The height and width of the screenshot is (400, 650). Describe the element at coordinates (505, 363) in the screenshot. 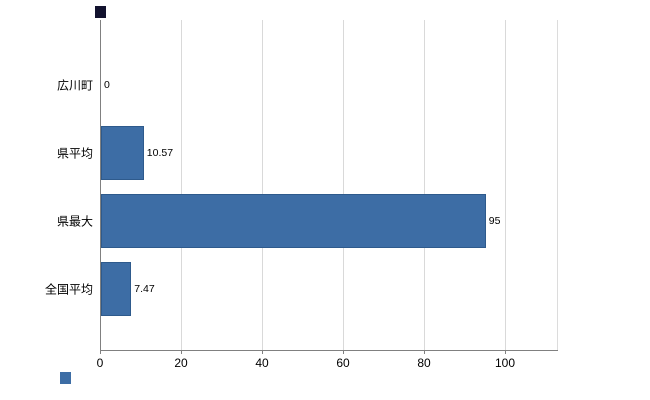

I see `x-axis-tick-label: 100` at that location.